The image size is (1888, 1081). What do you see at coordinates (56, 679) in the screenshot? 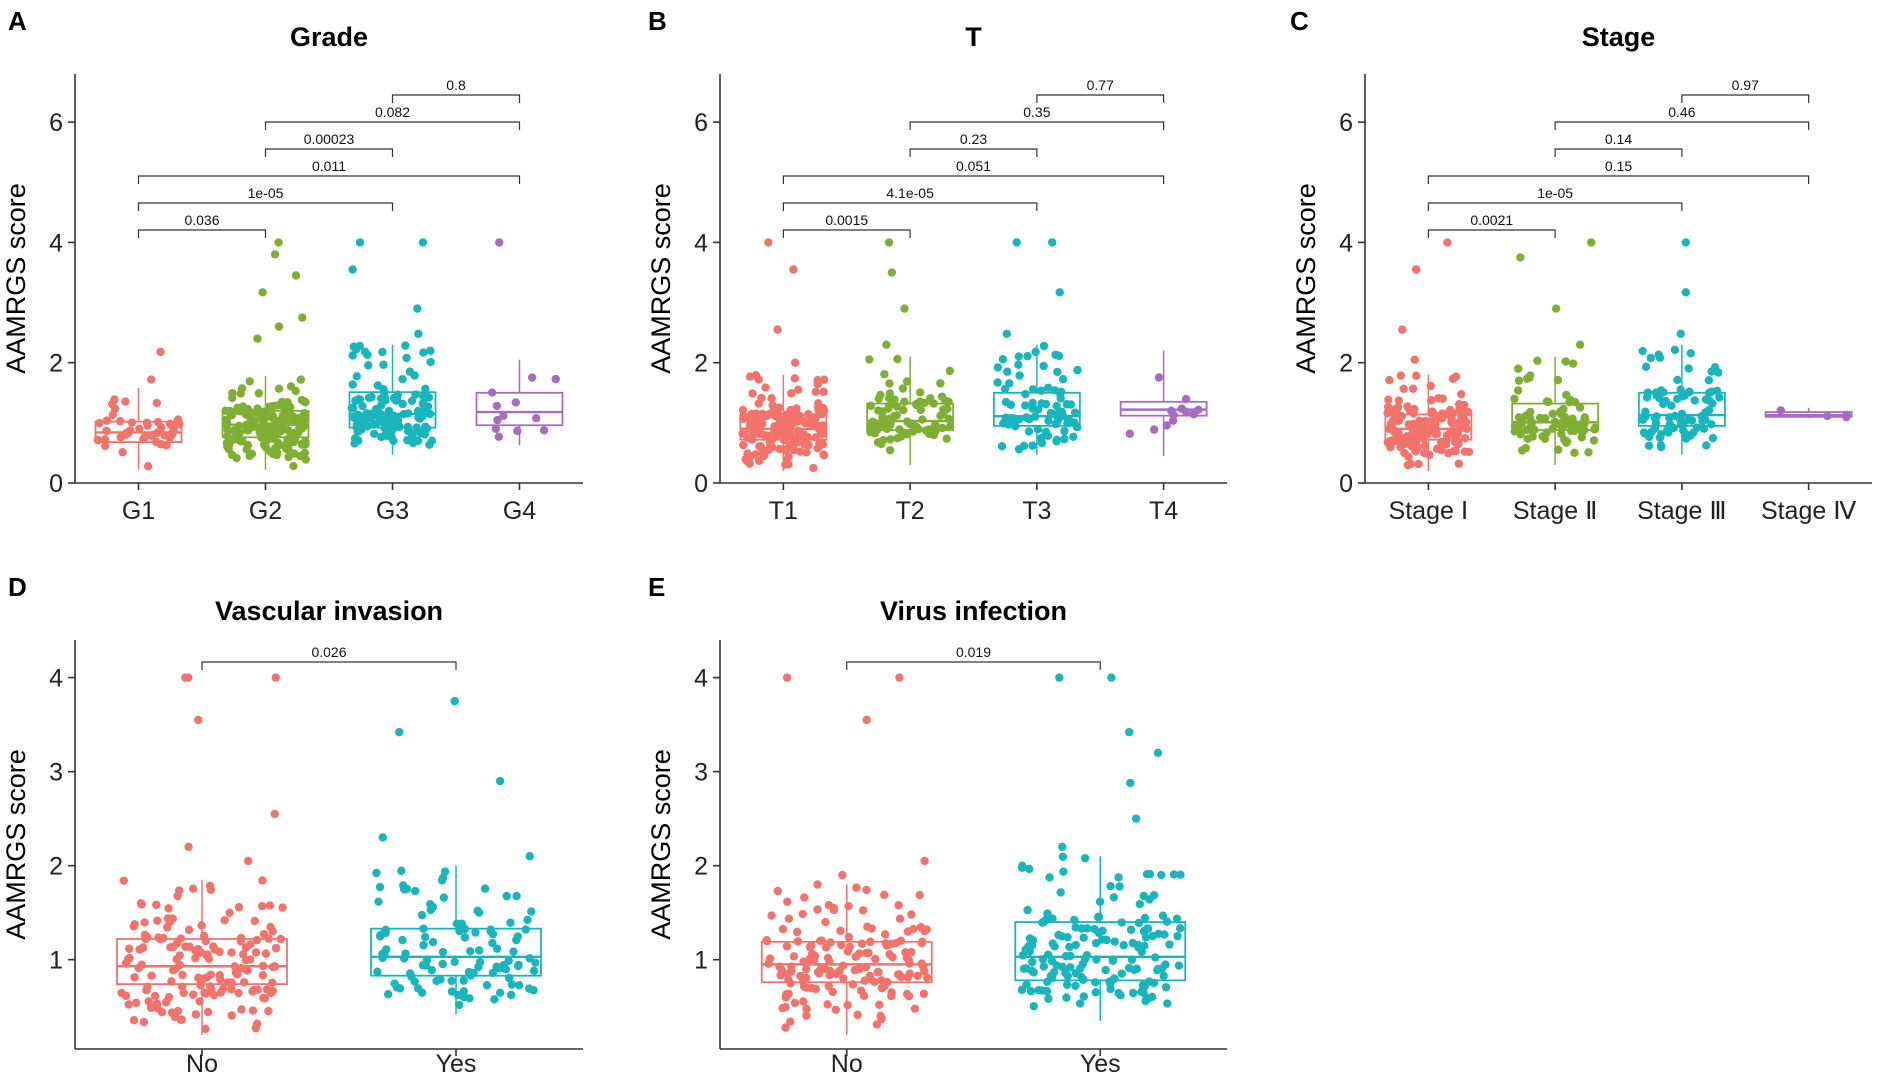
I see `y-tick-label: 4` at bounding box center [56, 679].